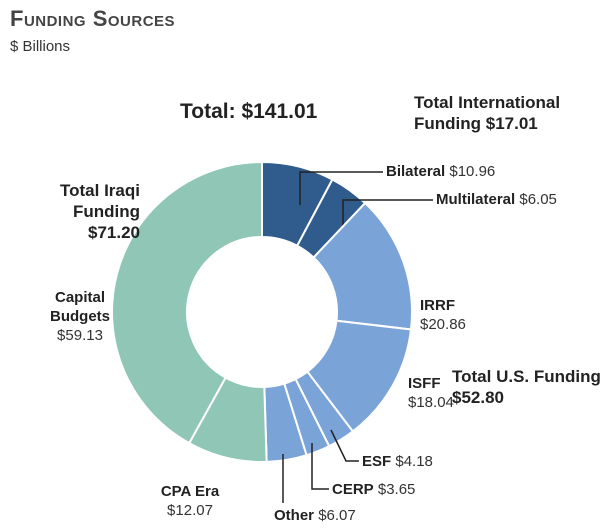 Image resolution: width=605 pixels, height=529 pixels. What do you see at coordinates (190, 501) in the screenshot?
I see `segment-label: CPA Era $12.07` at bounding box center [190, 501].